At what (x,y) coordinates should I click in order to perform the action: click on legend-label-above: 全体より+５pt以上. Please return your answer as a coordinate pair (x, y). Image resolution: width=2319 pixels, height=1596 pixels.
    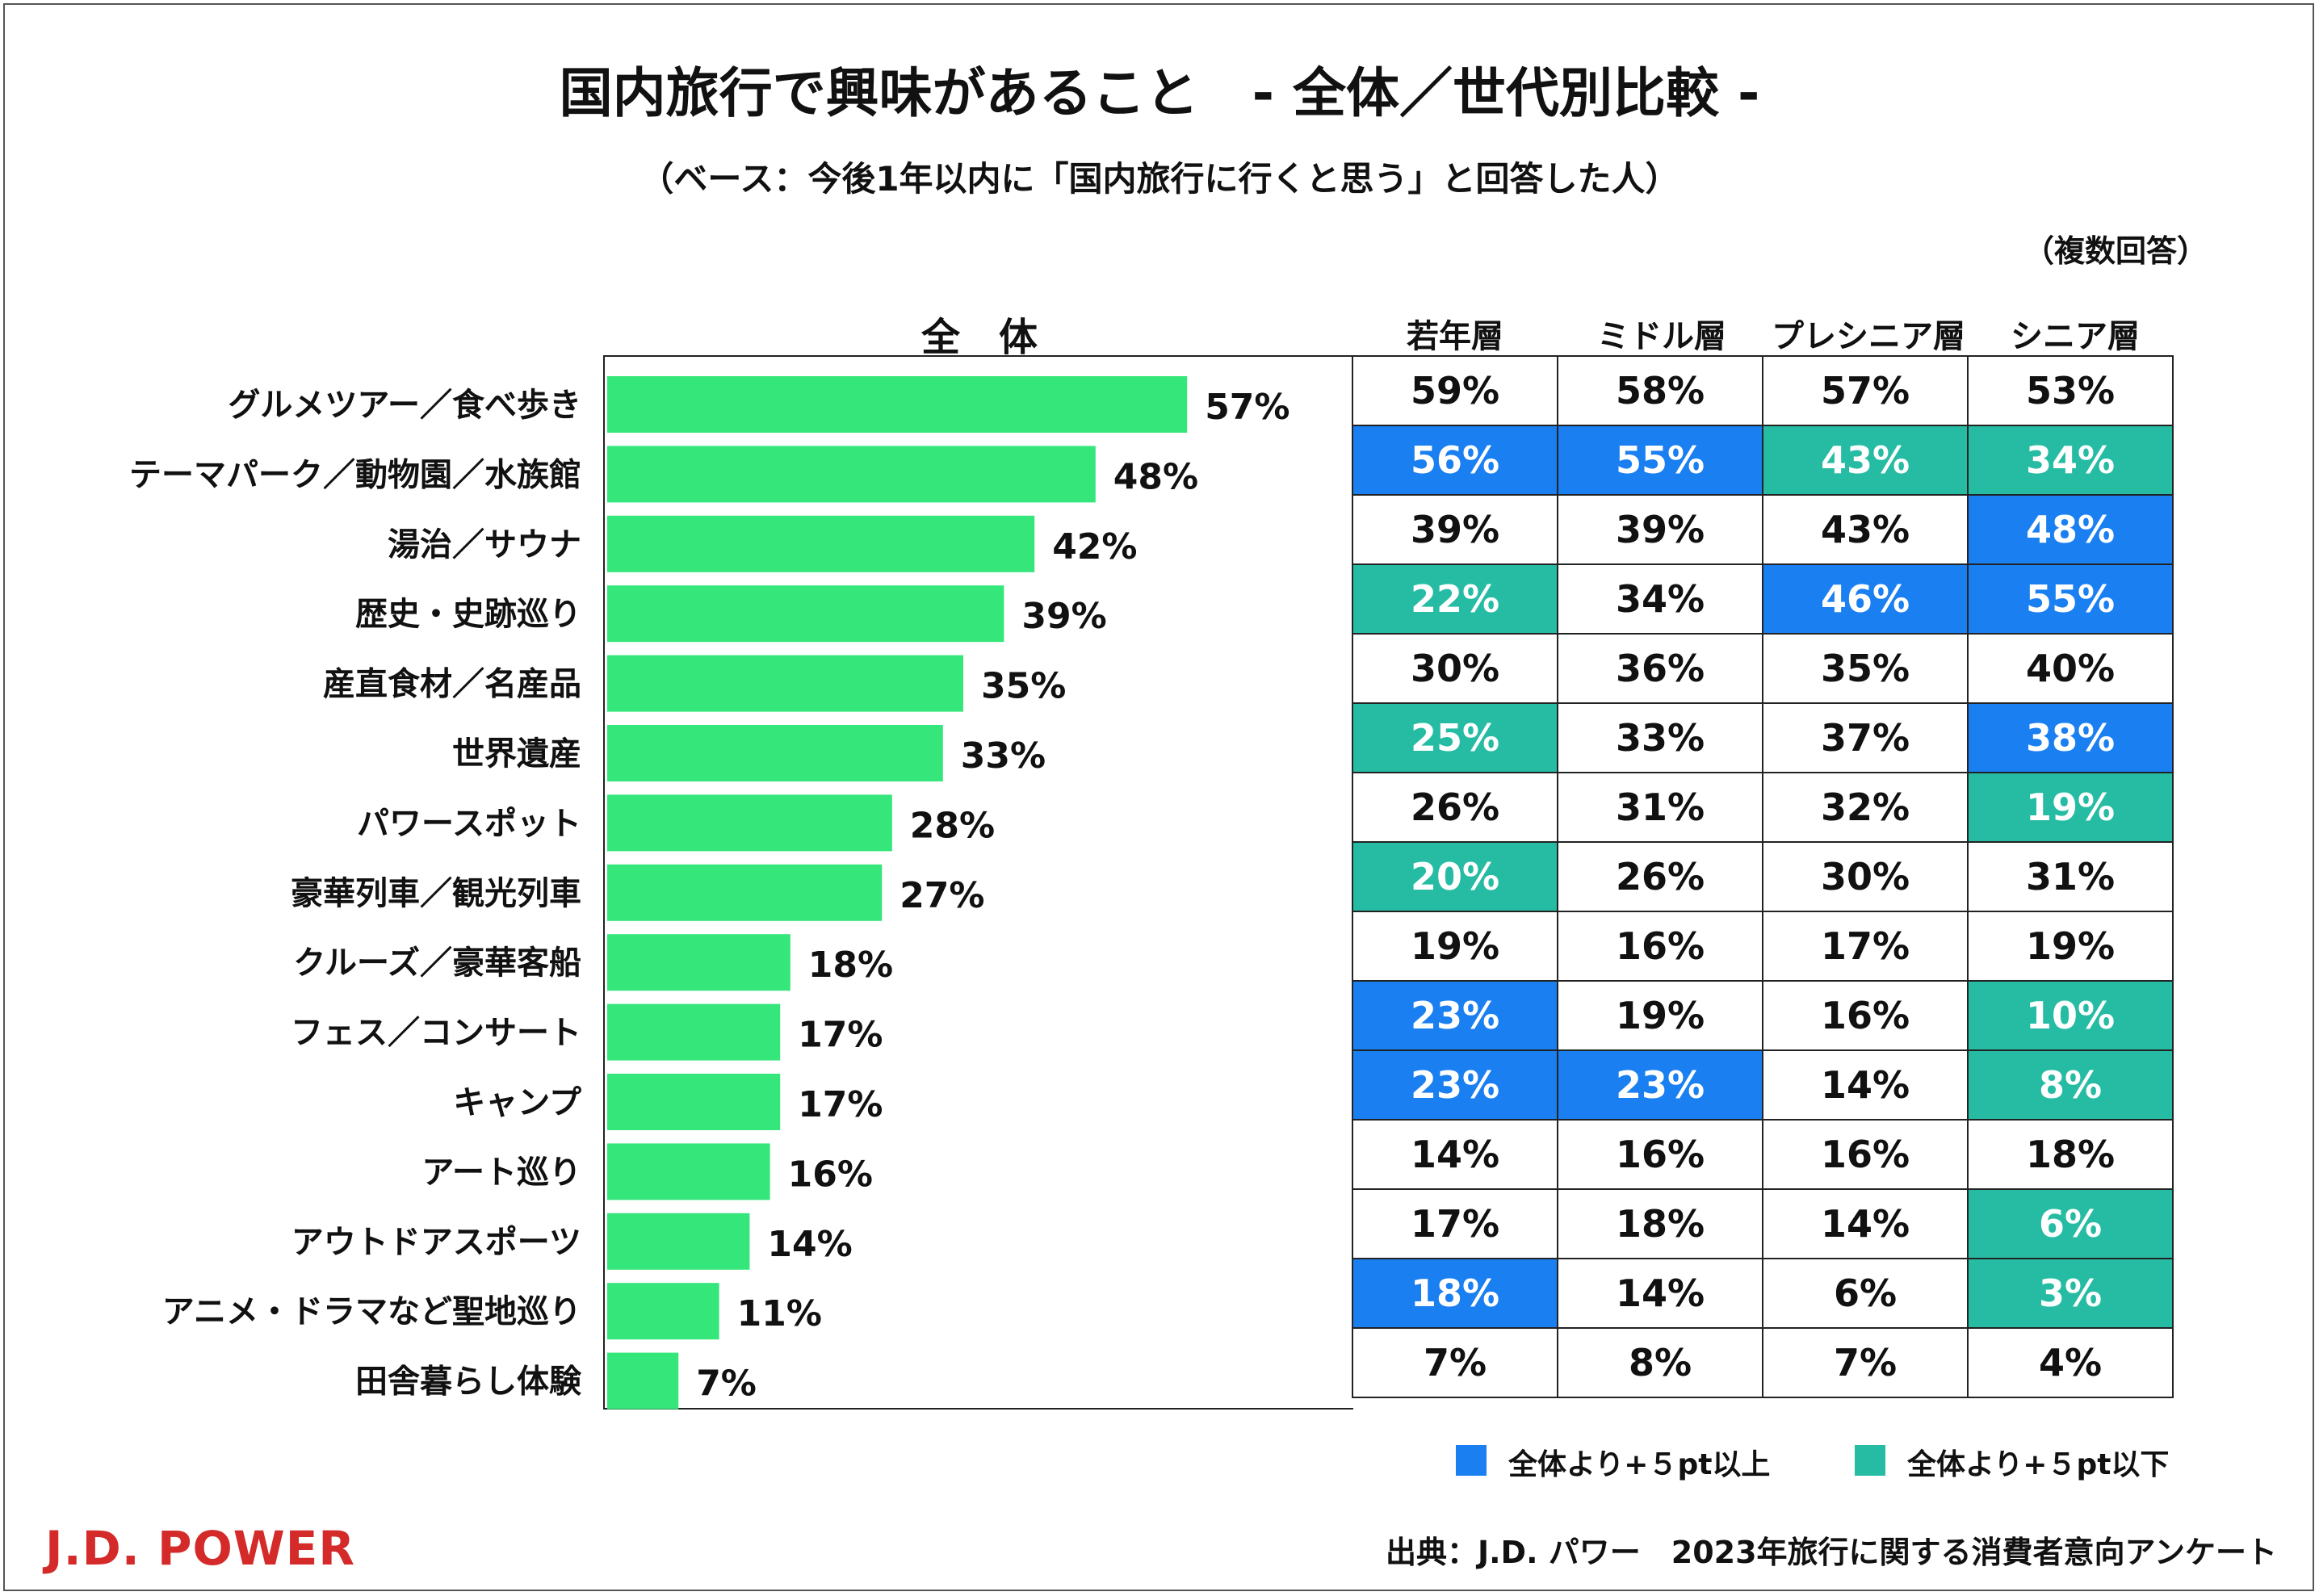
    Looking at the image, I should click on (1639, 1464).